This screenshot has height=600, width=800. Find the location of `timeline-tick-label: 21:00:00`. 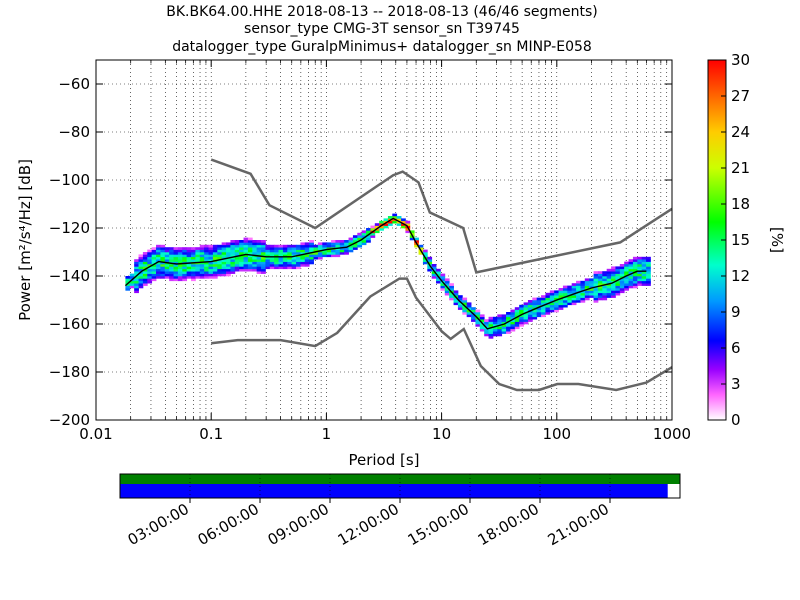

timeline-tick-label: 21:00:00 is located at coordinates (578, 524).